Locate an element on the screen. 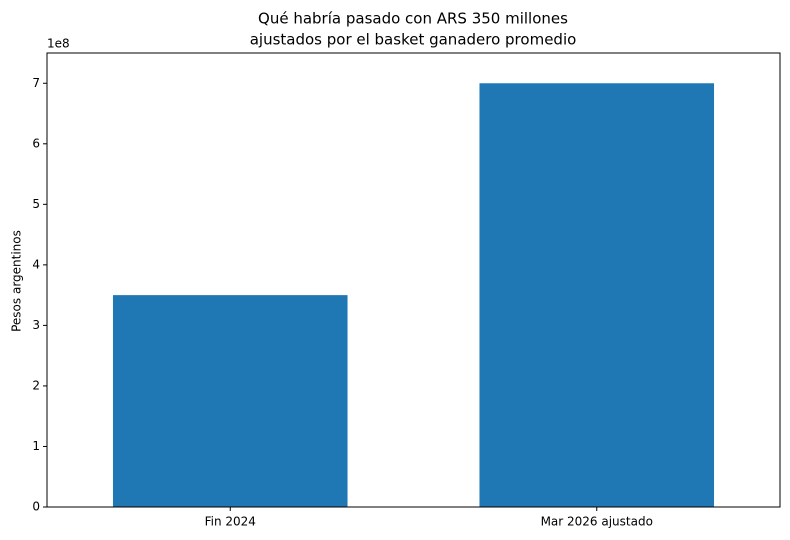 The image size is (790, 540). y-tick-label: 5 is located at coordinates (36, 204).